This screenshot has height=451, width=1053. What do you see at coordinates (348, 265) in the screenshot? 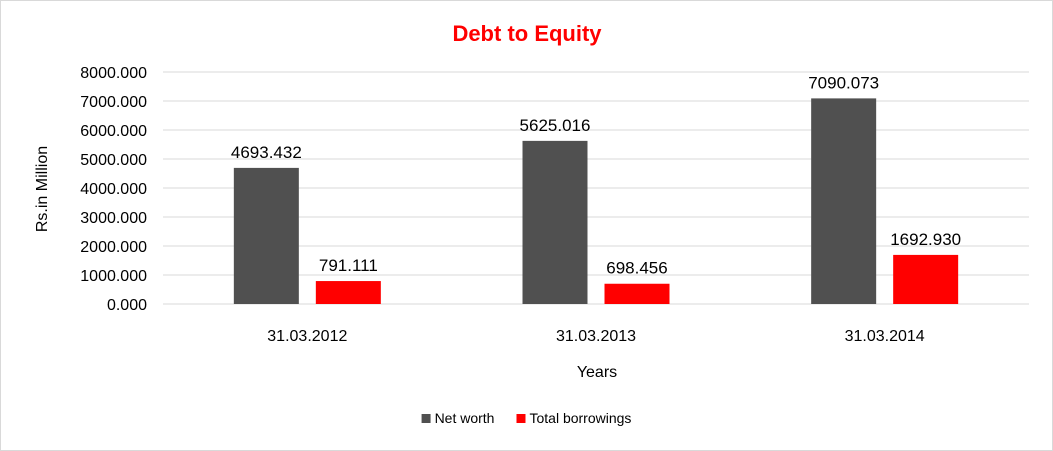
I see `data-label: 791.111` at bounding box center [348, 265].